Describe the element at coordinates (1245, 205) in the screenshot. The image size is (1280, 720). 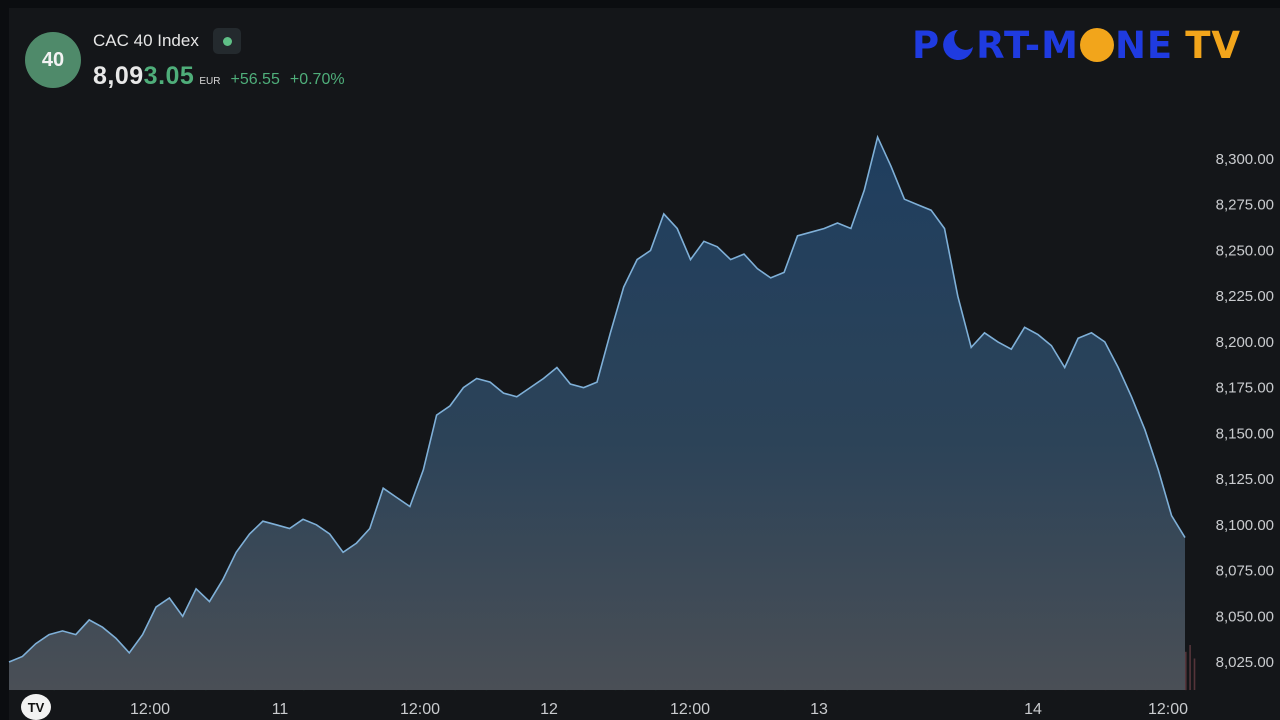
I see `y-tick-label: 8,275.00` at that location.